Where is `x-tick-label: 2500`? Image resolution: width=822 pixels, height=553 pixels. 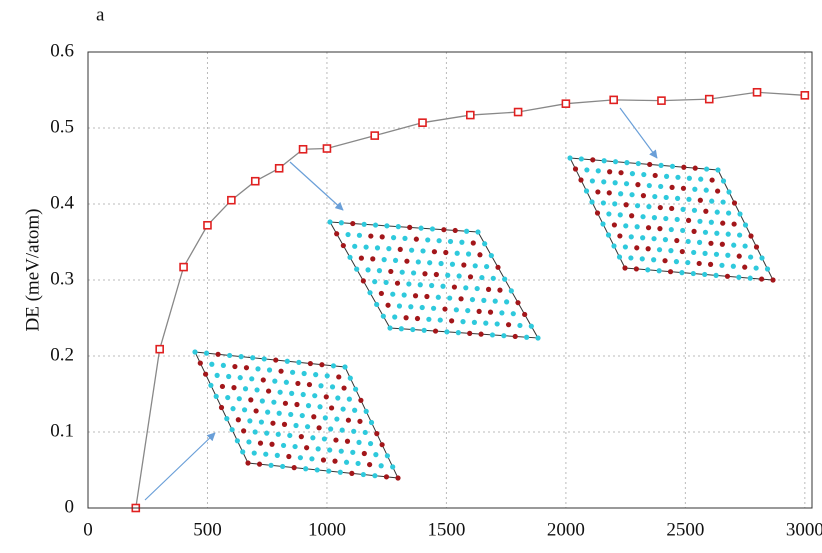
x-tick-label: 2500 is located at coordinates (685, 529).